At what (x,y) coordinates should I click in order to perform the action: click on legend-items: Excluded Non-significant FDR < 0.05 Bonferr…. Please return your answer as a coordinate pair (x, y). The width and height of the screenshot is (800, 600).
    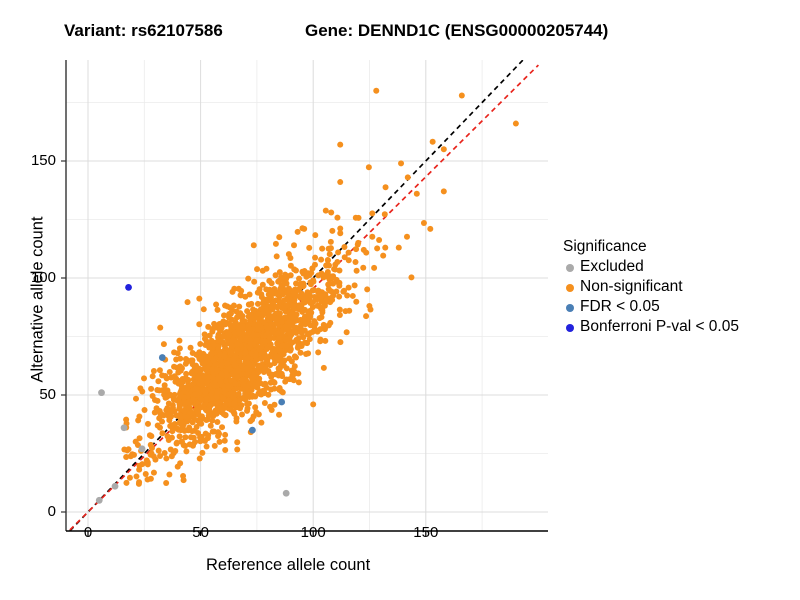
    Looking at the image, I should click on (680, 297).